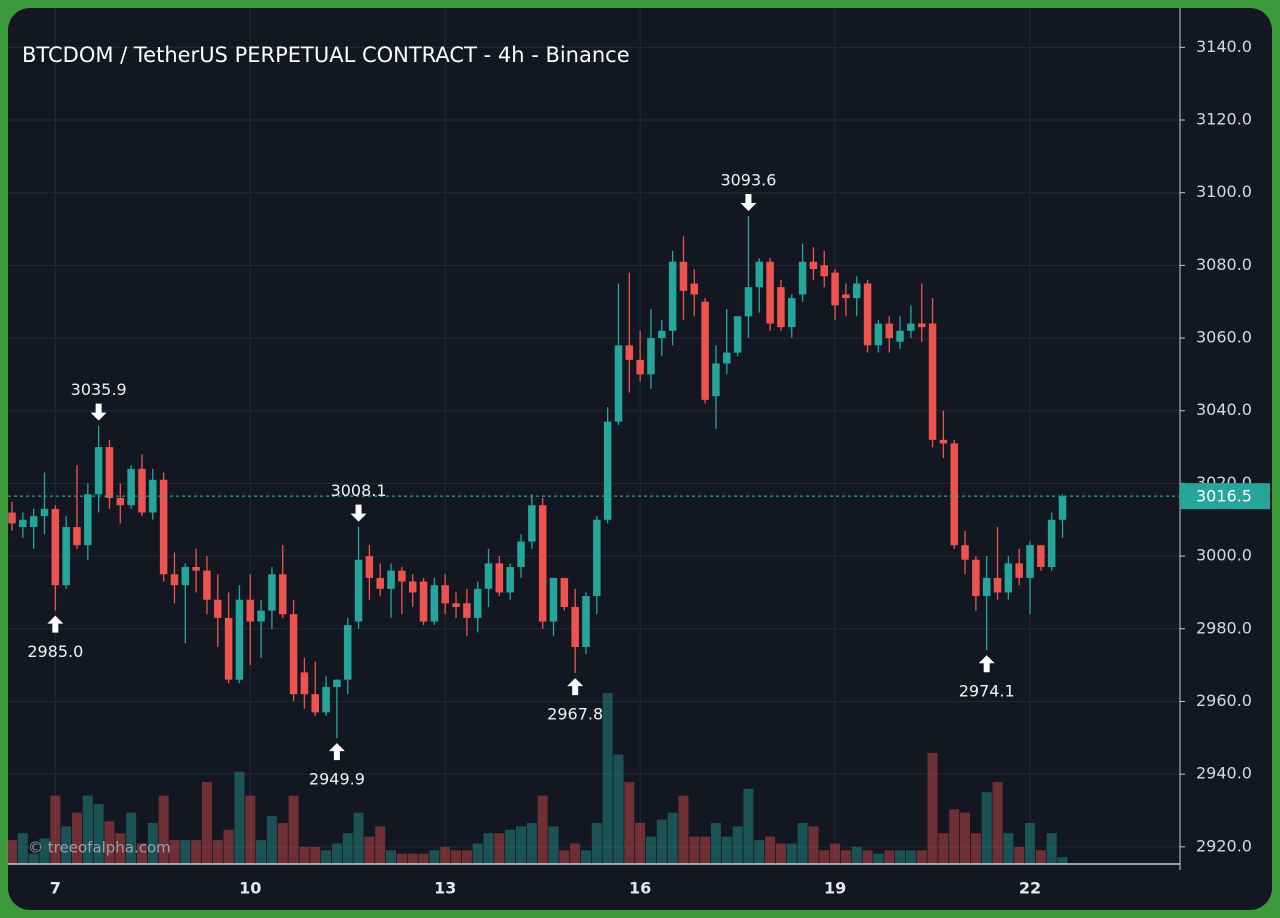 The height and width of the screenshot is (918, 1280). I want to click on y-tick-label: 3040.0, so click(1224, 409).